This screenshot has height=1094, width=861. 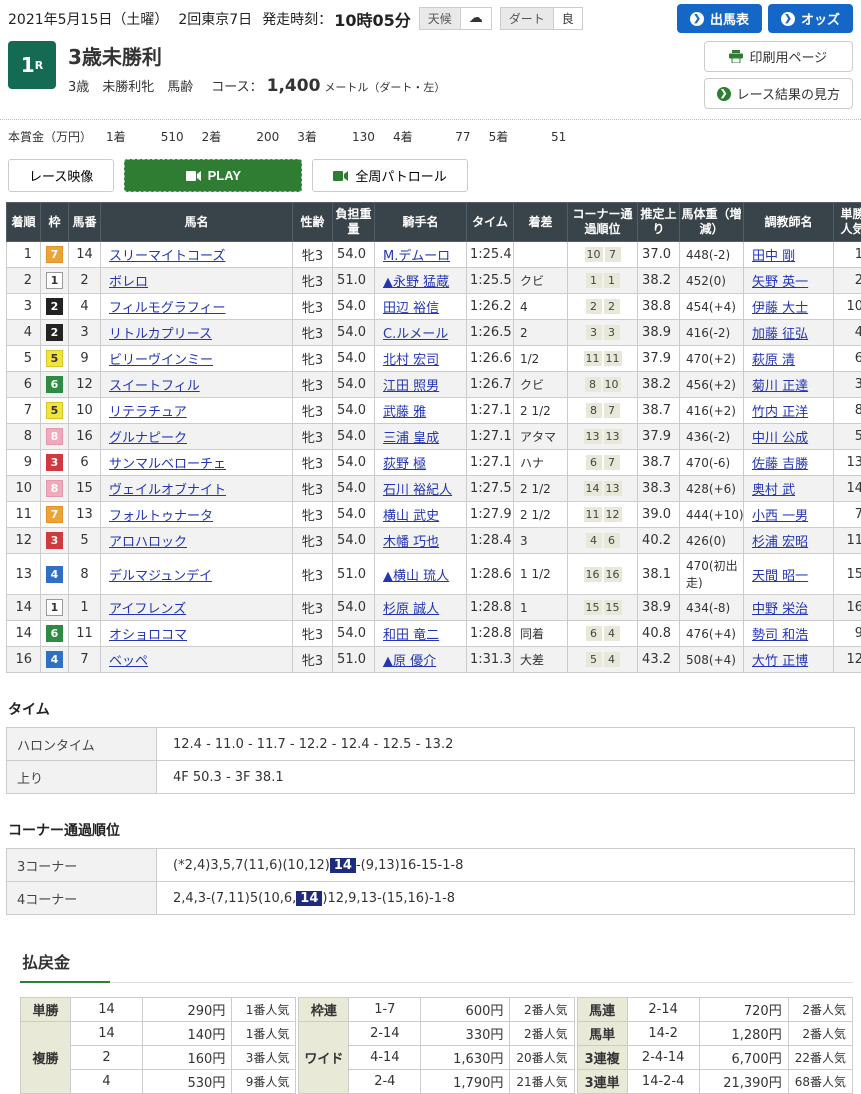 I want to click on cell-weight-carried: 54.0, so click(x=354, y=515).